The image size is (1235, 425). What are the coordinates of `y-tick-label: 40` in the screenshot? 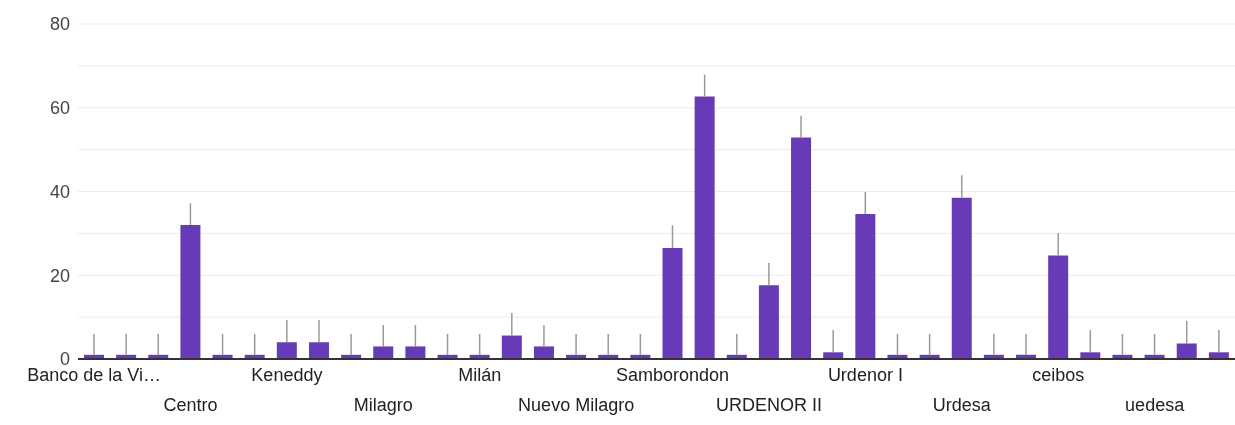 It's located at (59, 191).